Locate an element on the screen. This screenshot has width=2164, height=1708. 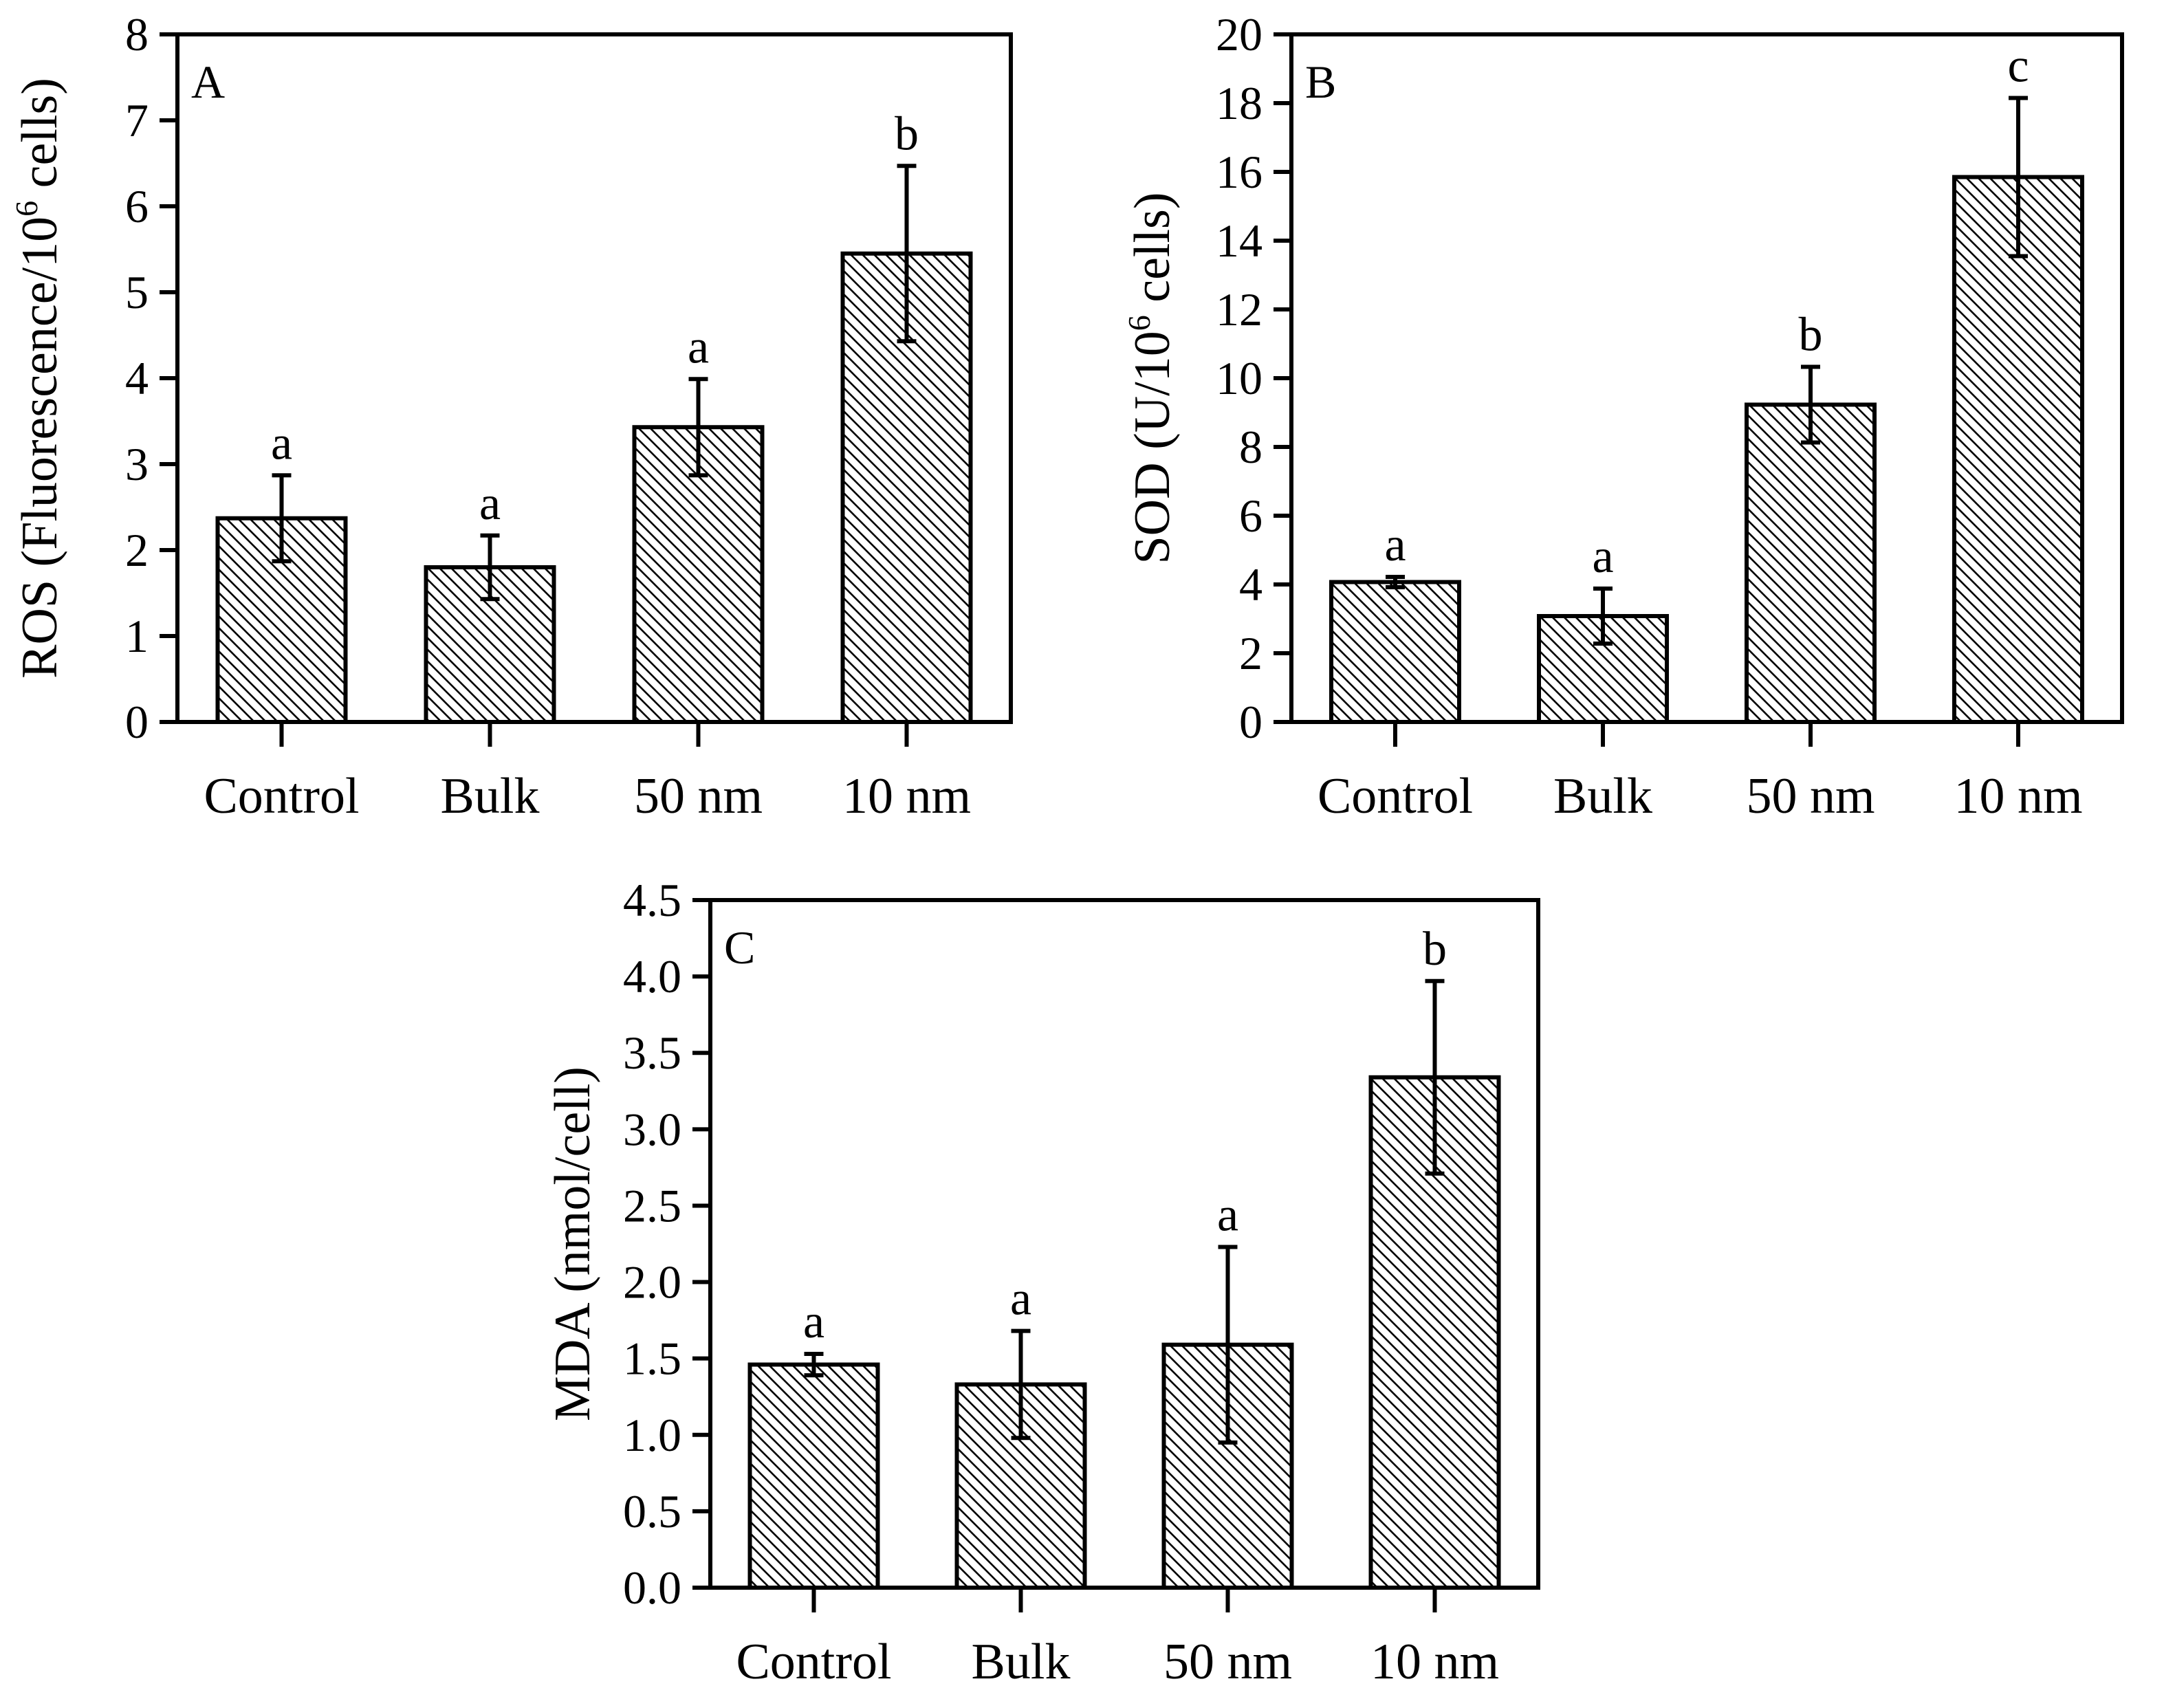
y-axis-title: SOD (U/106 cells) is located at coordinates (1151, 379).